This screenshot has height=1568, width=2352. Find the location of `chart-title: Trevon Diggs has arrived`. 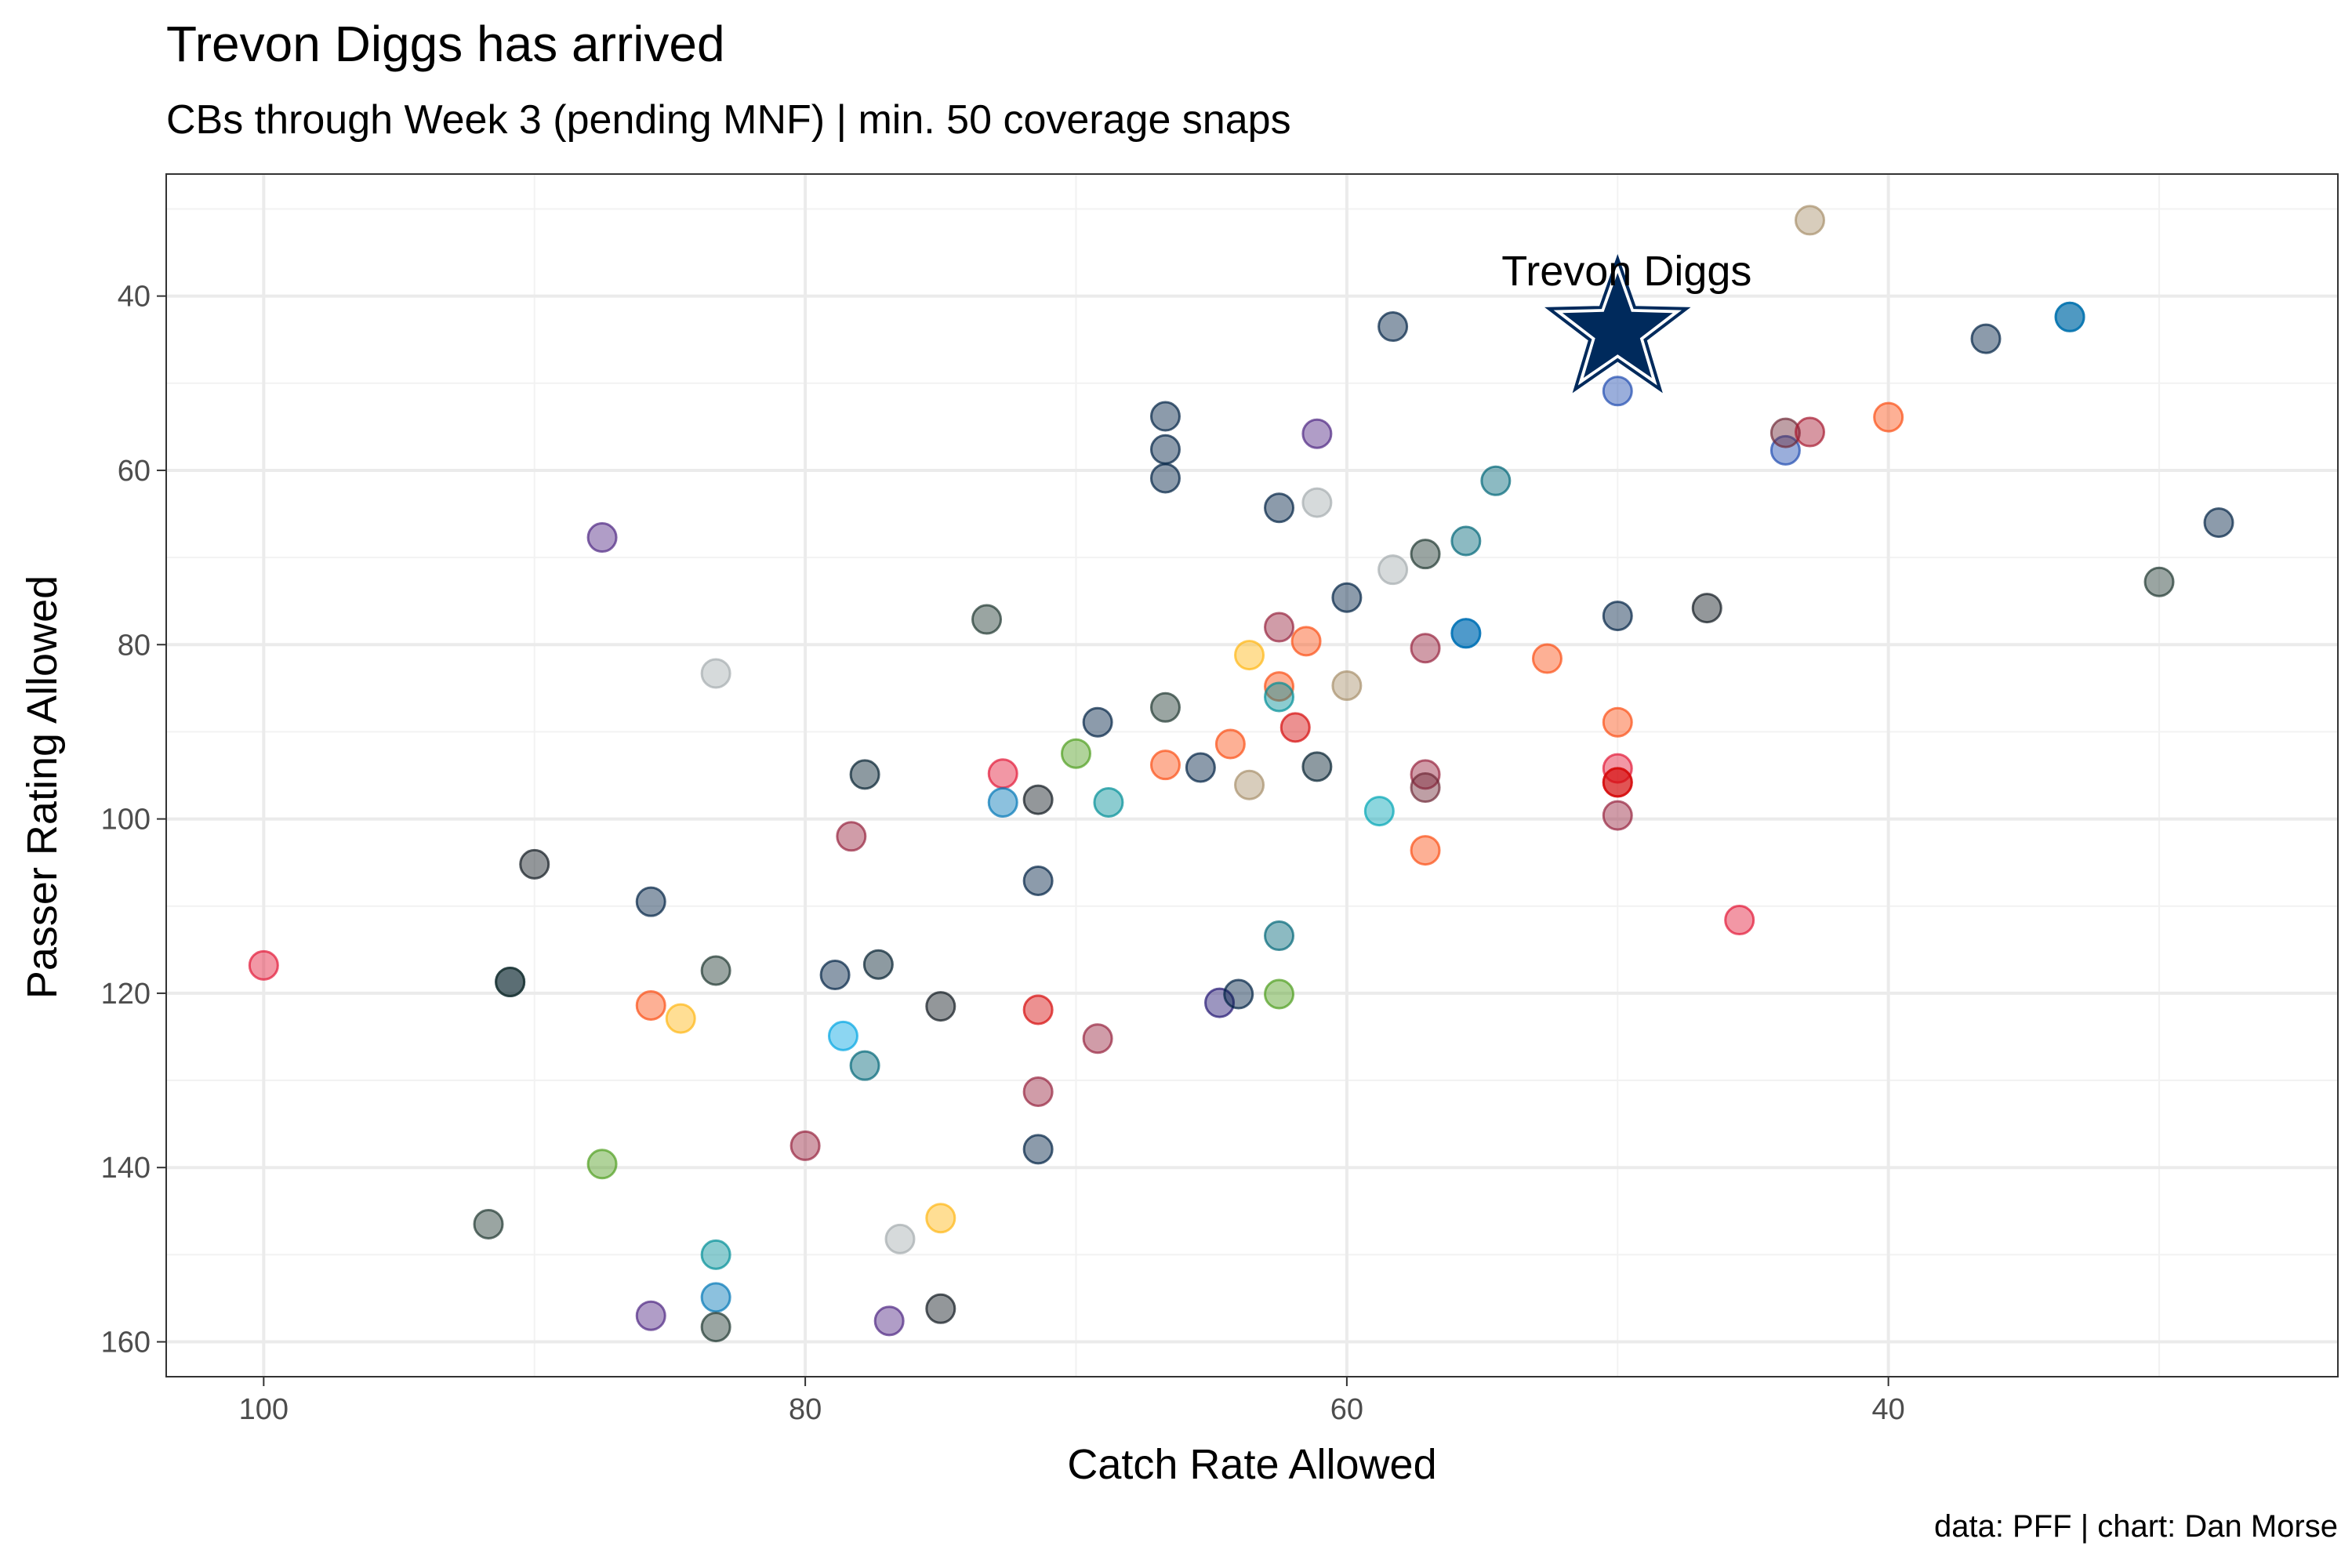

chart-title: Trevon Diggs has arrived is located at coordinates (445, 44).